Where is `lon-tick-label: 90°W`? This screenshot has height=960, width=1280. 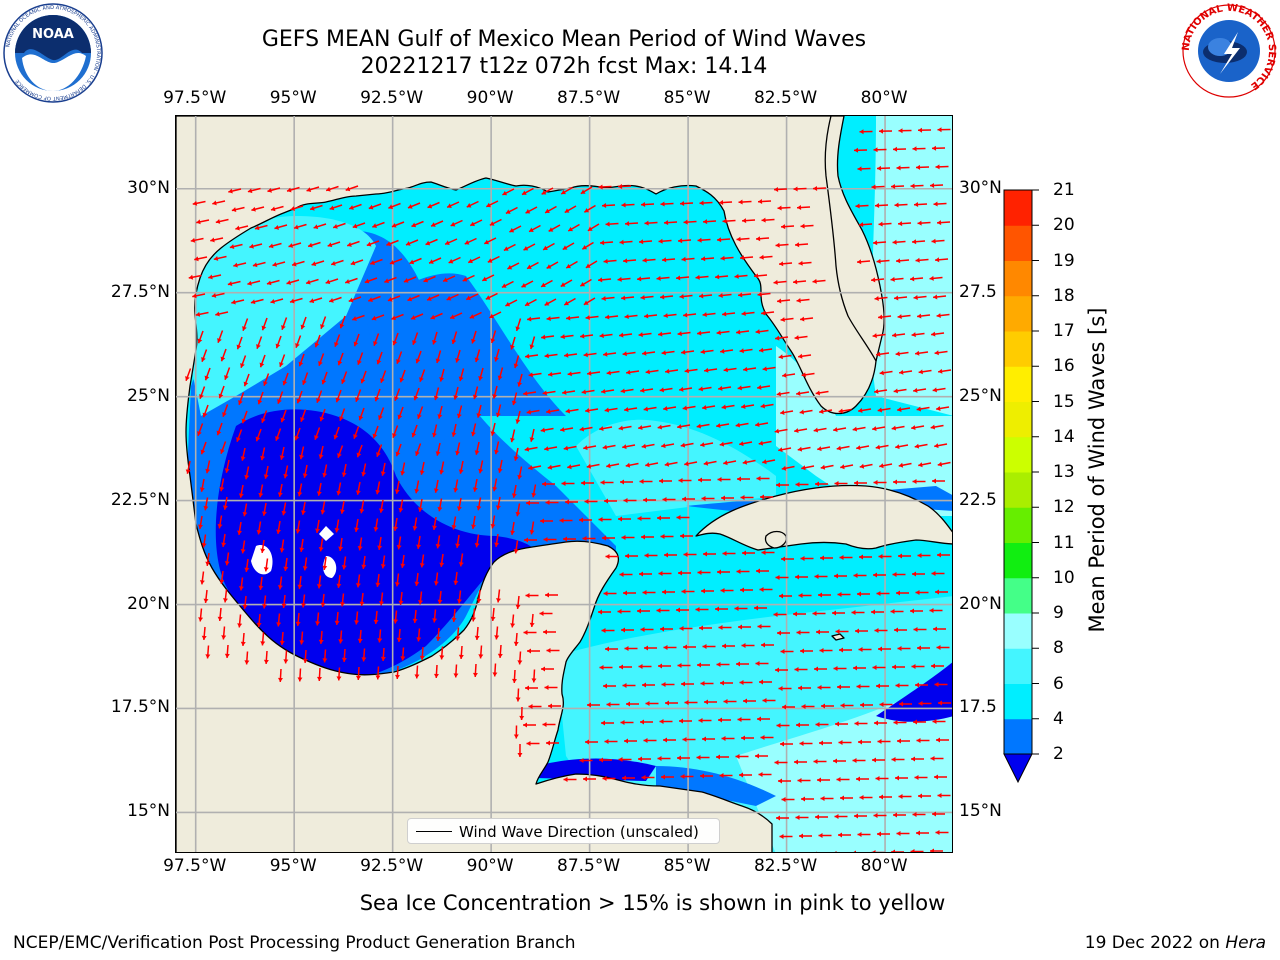
lon-tick-label: 90°W is located at coordinates (490, 98).